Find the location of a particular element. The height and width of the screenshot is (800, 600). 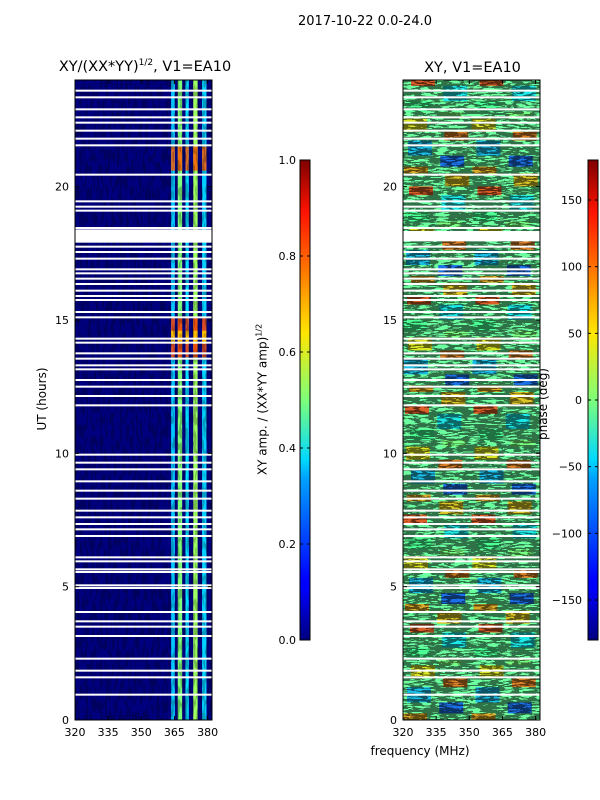

phase-colorbar-ticks: −150 −100 −50 0 50 100 150 is located at coordinates (575, 400).